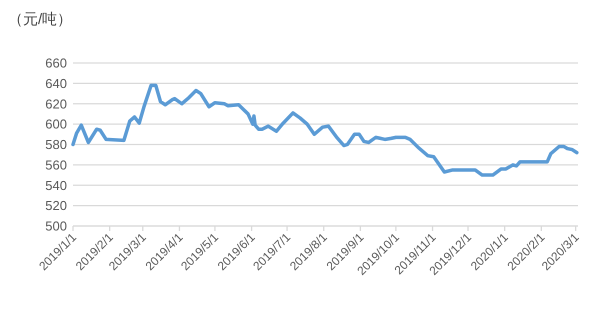 The width and height of the screenshot is (600, 321). I want to click on y-tick-label: 660, so click(56, 63).